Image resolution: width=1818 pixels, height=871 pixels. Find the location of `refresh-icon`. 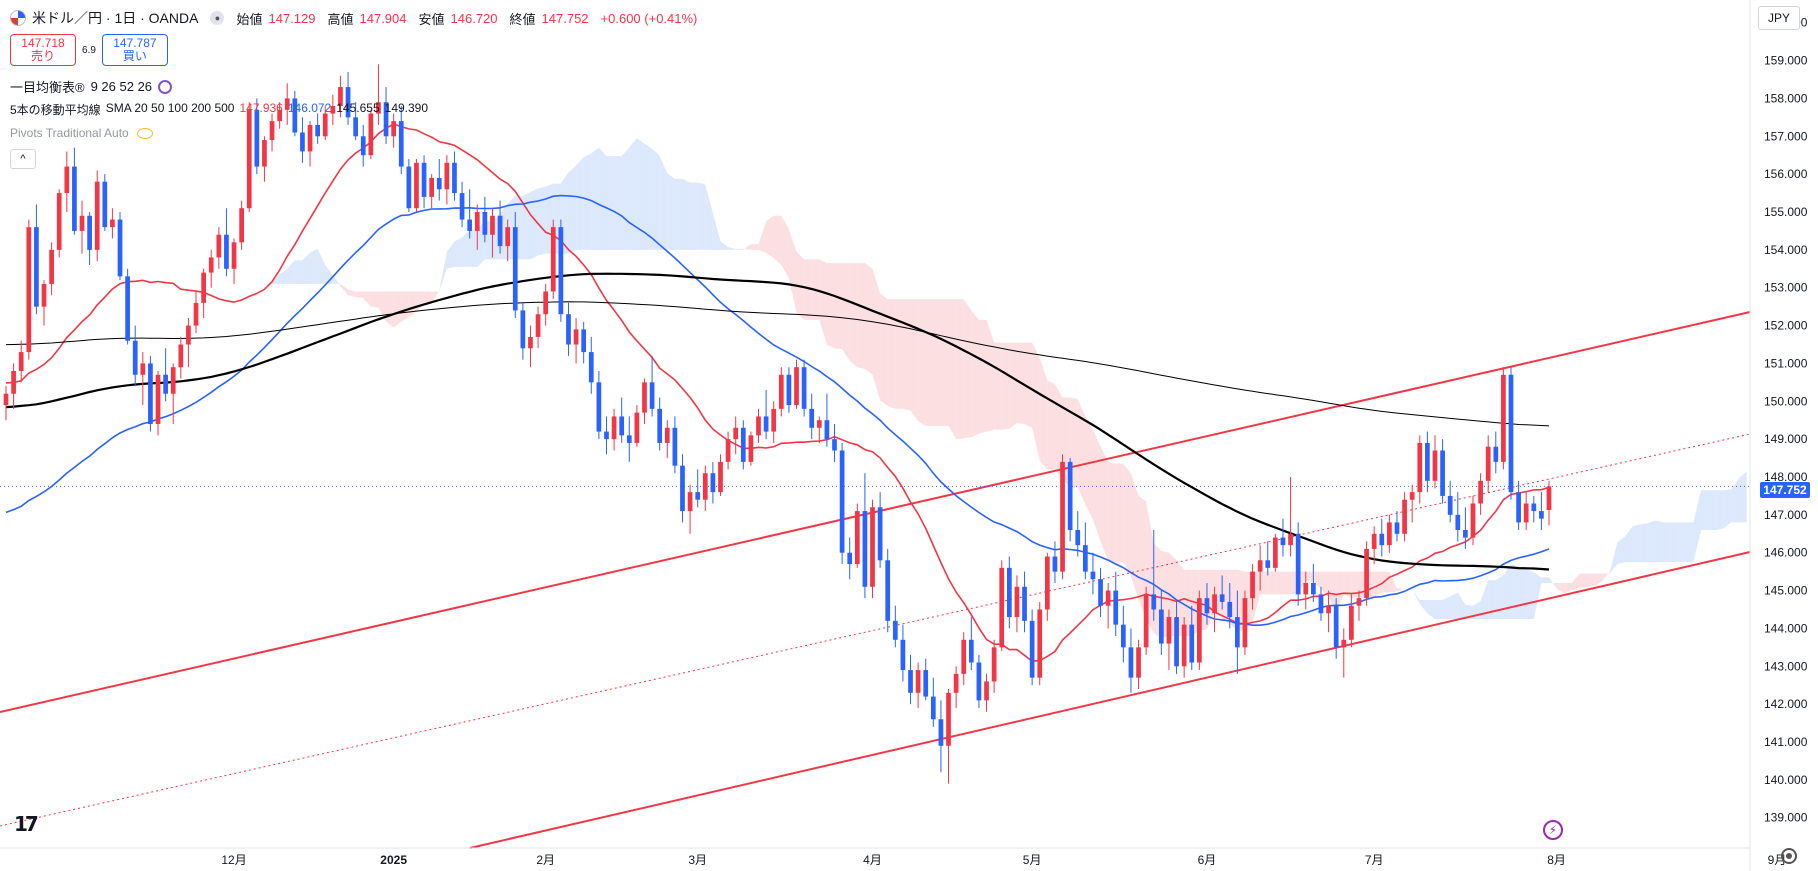

refresh-icon is located at coordinates (165, 86).